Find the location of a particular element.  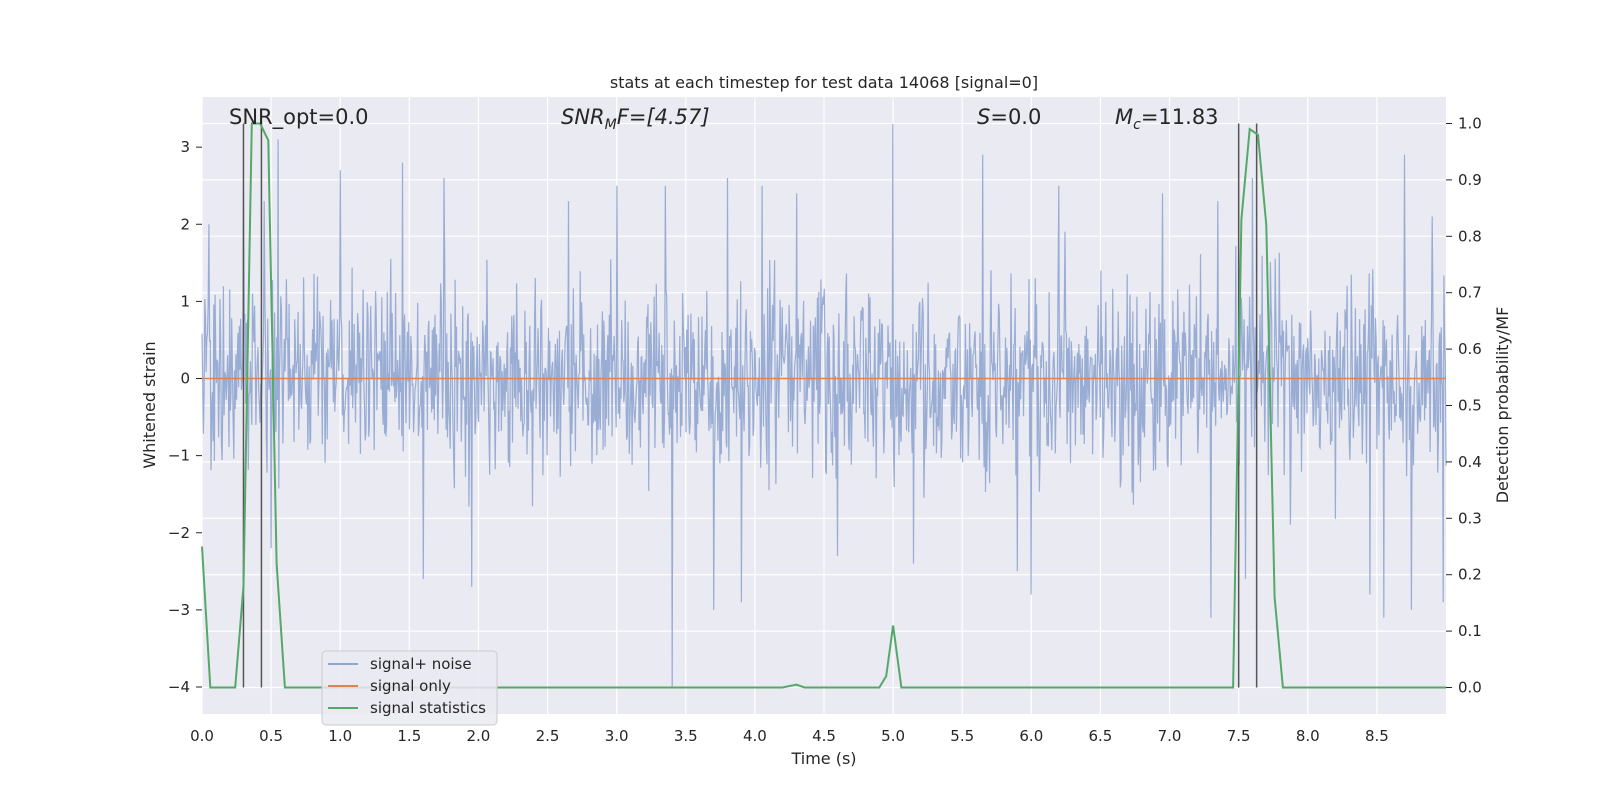

x-tick-label: 0.5 is located at coordinates (271, 736).